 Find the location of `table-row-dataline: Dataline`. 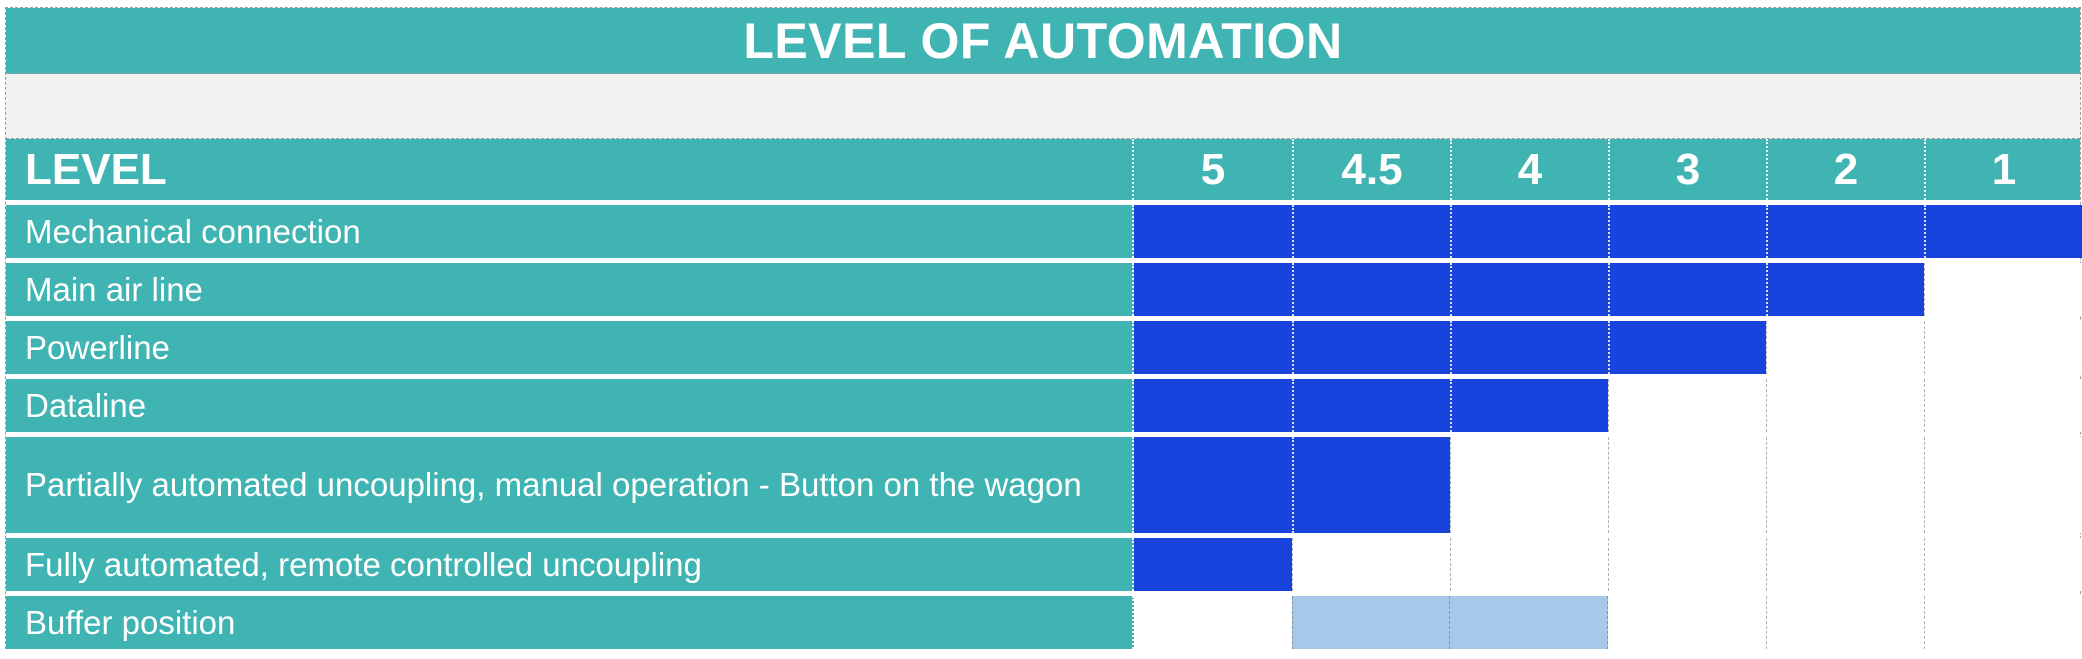

table-row-dataline: Dataline is located at coordinates (1044, 405).